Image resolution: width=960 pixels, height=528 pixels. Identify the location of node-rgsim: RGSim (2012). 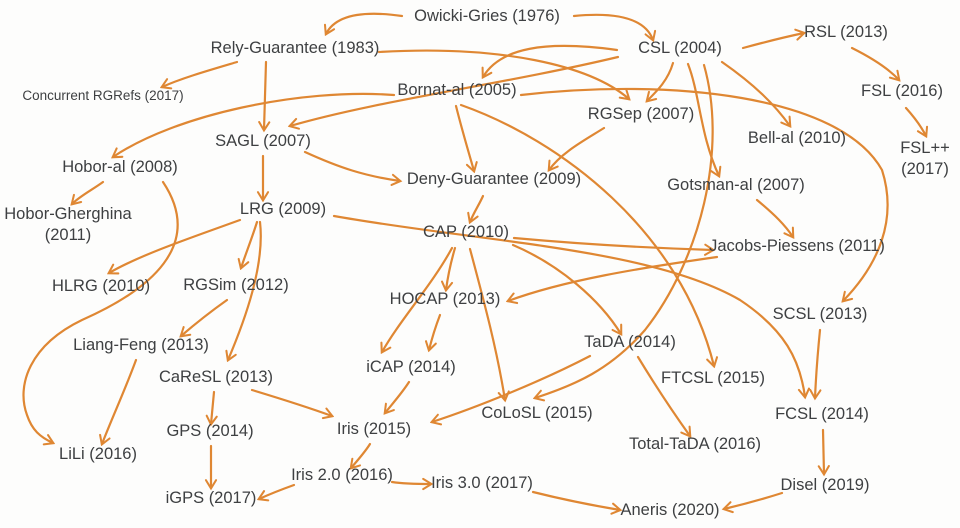
(235, 285).